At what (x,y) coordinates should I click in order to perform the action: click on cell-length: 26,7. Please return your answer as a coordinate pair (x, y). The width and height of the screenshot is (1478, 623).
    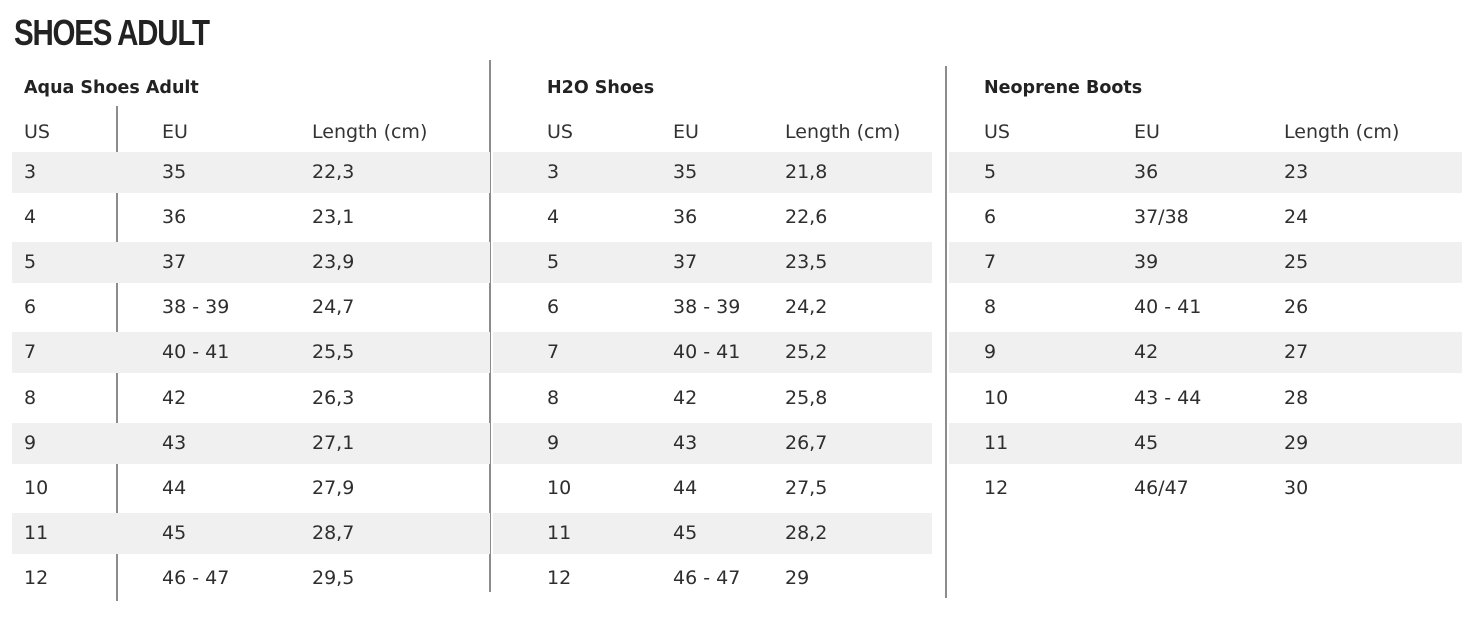
    Looking at the image, I should click on (806, 442).